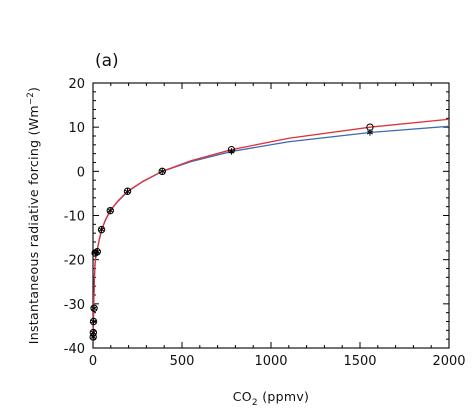 This screenshot has height=419, width=474. I want to click on y-axis-title: Instantaneous radiative forcing (Wm−2), so click(33, 215).